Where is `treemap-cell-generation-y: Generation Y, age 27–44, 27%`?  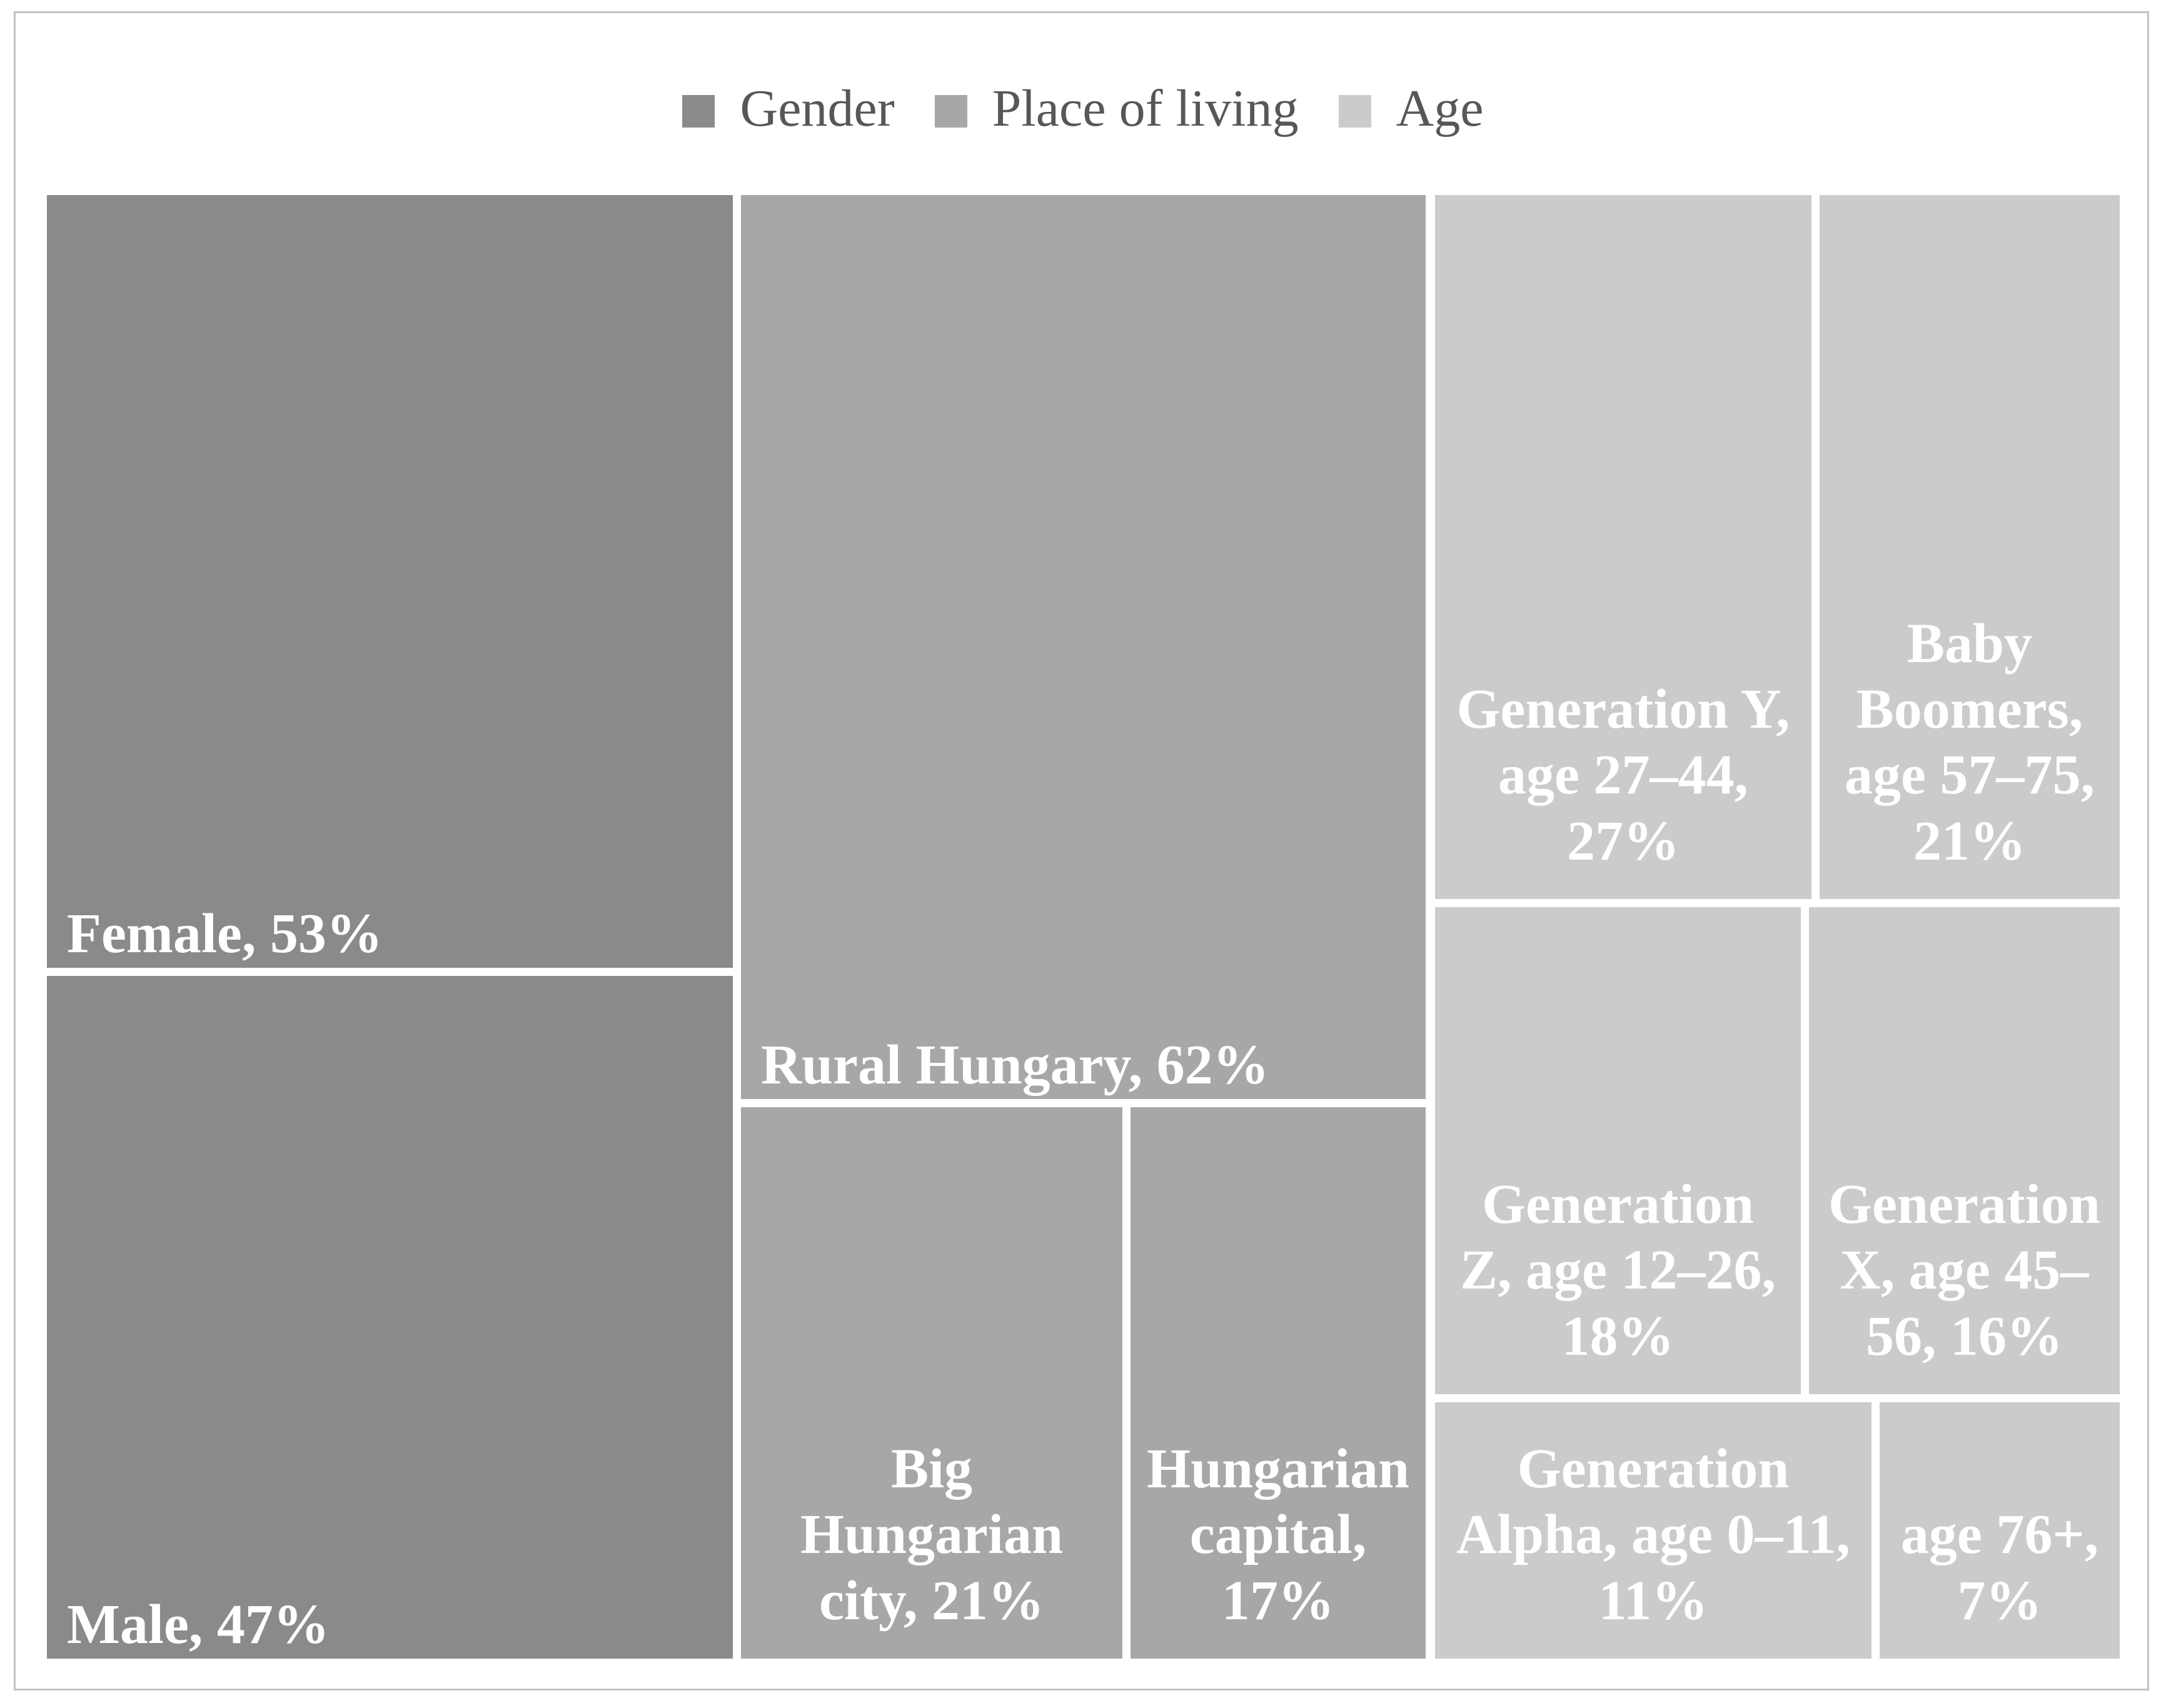 treemap-cell-generation-y: Generation Y, age 27–44, 27% is located at coordinates (1623, 547).